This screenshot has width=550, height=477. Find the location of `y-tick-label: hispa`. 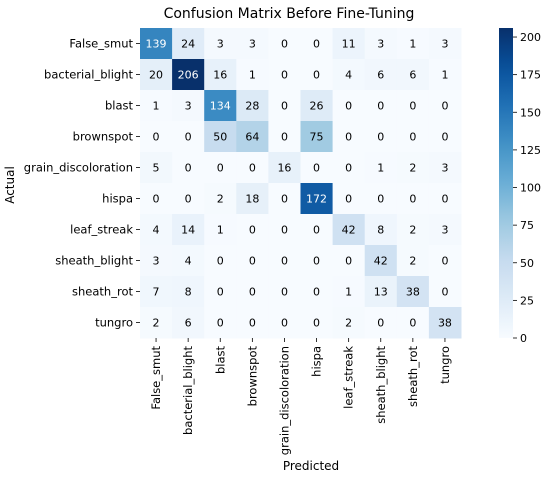

y-tick-label: hispa is located at coordinates (117, 199).